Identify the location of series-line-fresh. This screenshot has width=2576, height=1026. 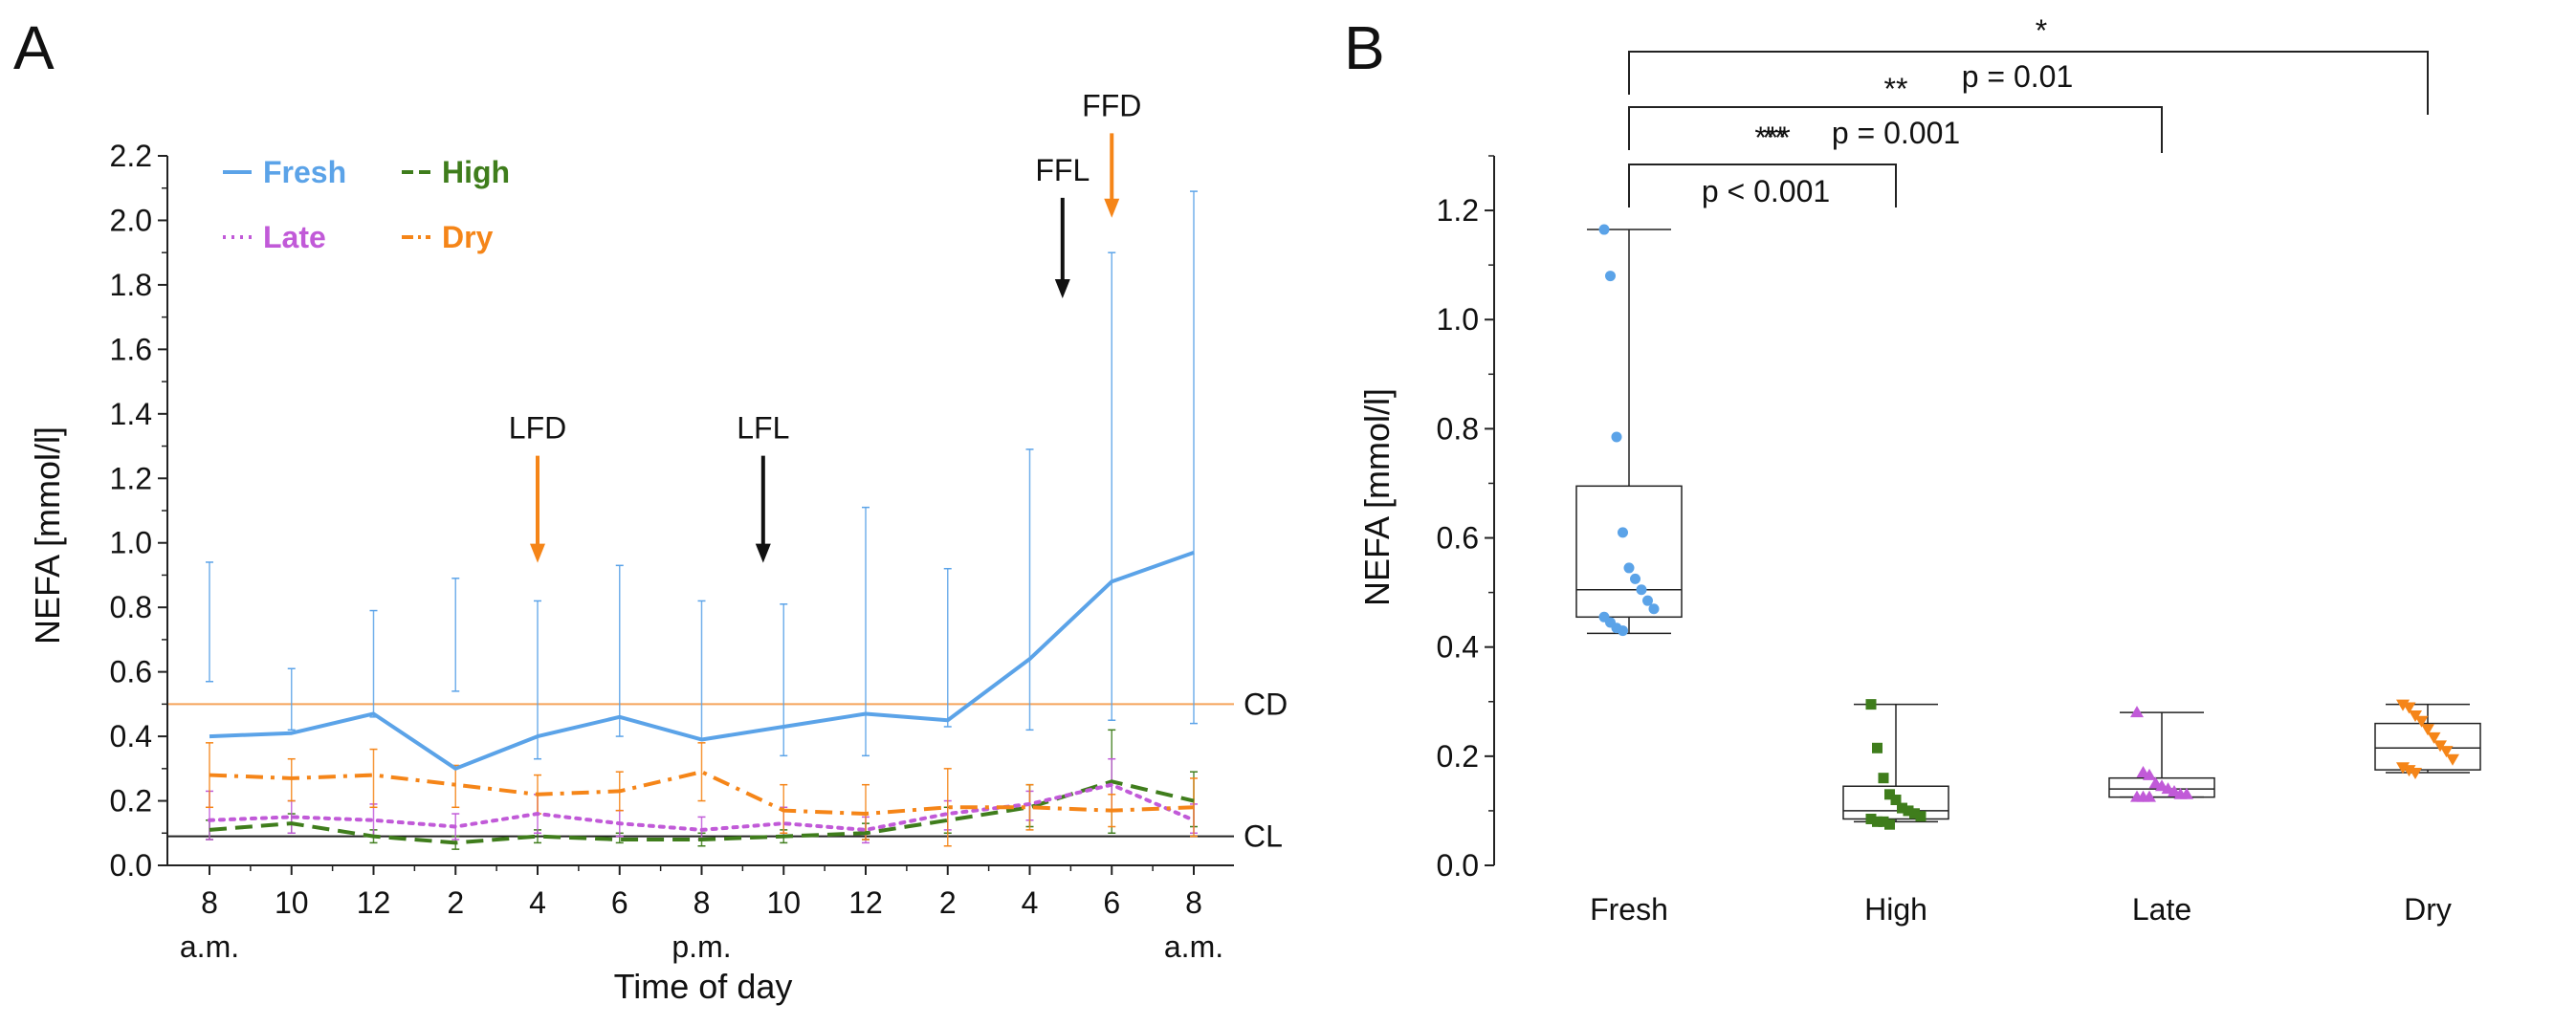
(702, 660).